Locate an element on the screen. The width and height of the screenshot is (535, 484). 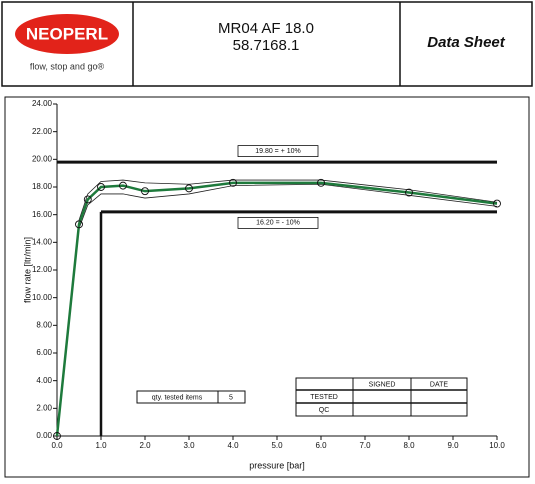
x-tick-label: 5.0 is located at coordinates (277, 445).